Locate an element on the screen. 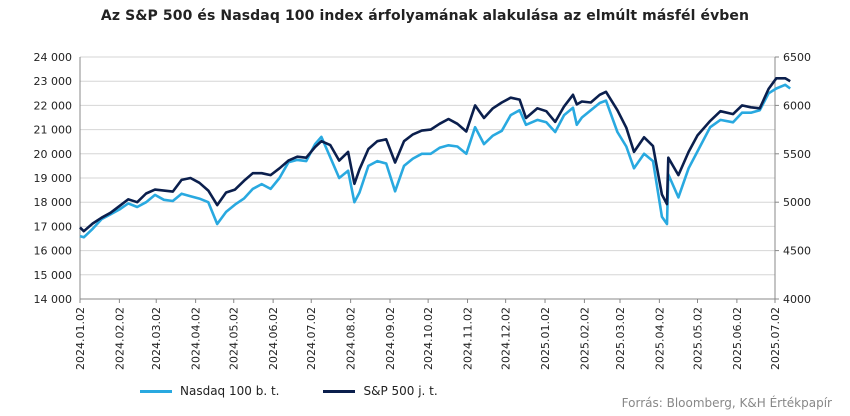 This screenshot has width=850, height=416. x-tick-label: 2024.04.02 is located at coordinates (196, 338).